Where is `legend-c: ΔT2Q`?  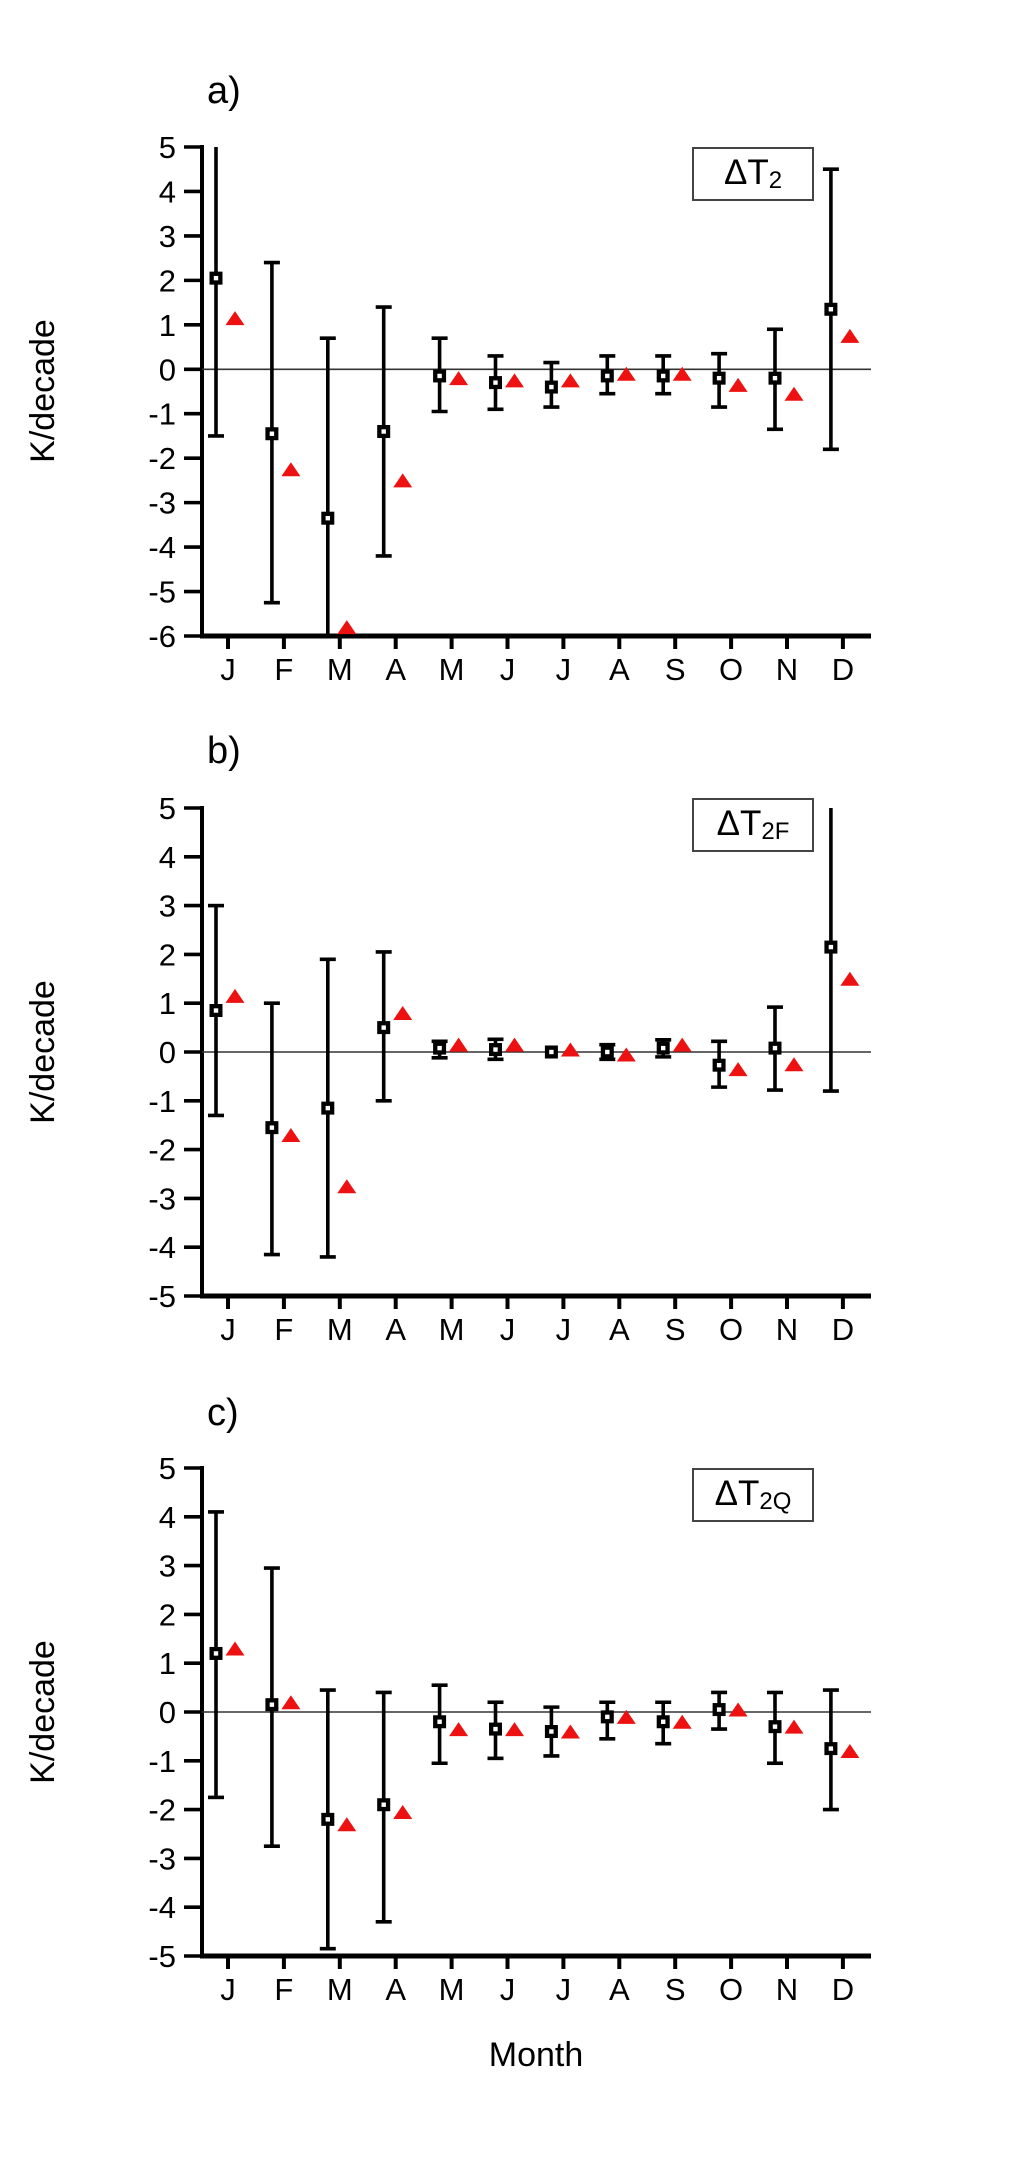
legend-c: ΔT2Q is located at coordinates (753, 1495).